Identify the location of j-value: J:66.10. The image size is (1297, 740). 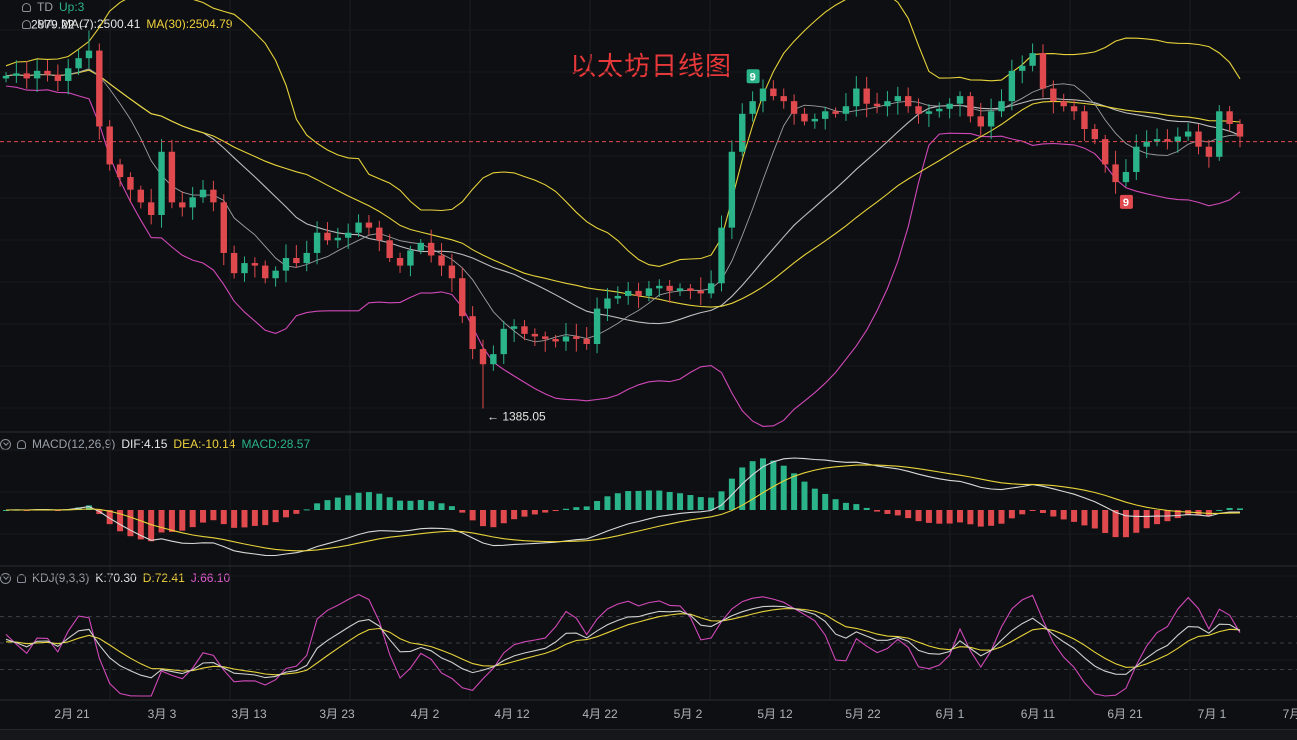
(210, 578).